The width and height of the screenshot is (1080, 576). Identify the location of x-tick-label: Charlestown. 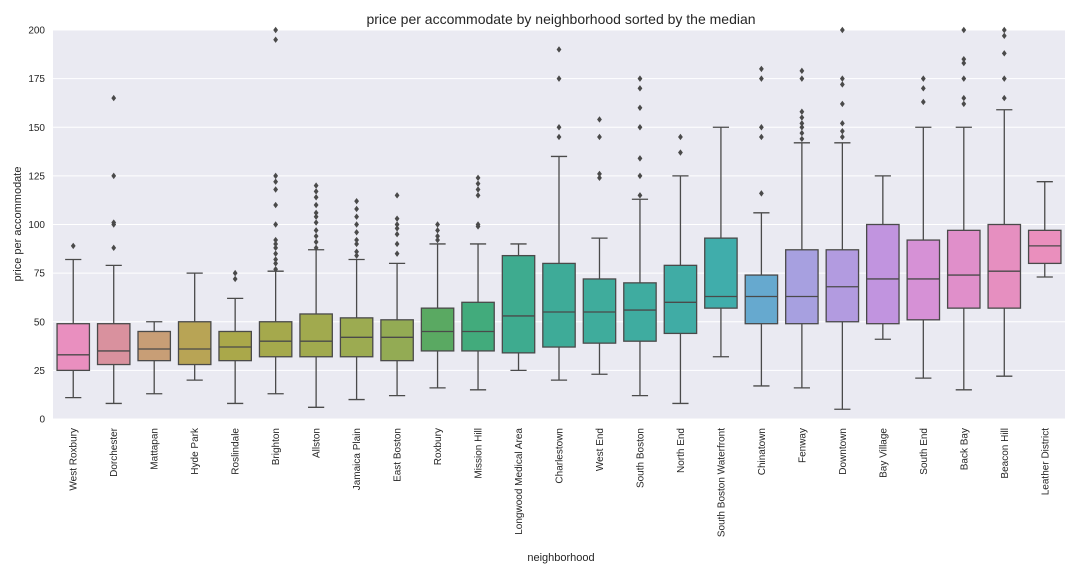
(560, 456).